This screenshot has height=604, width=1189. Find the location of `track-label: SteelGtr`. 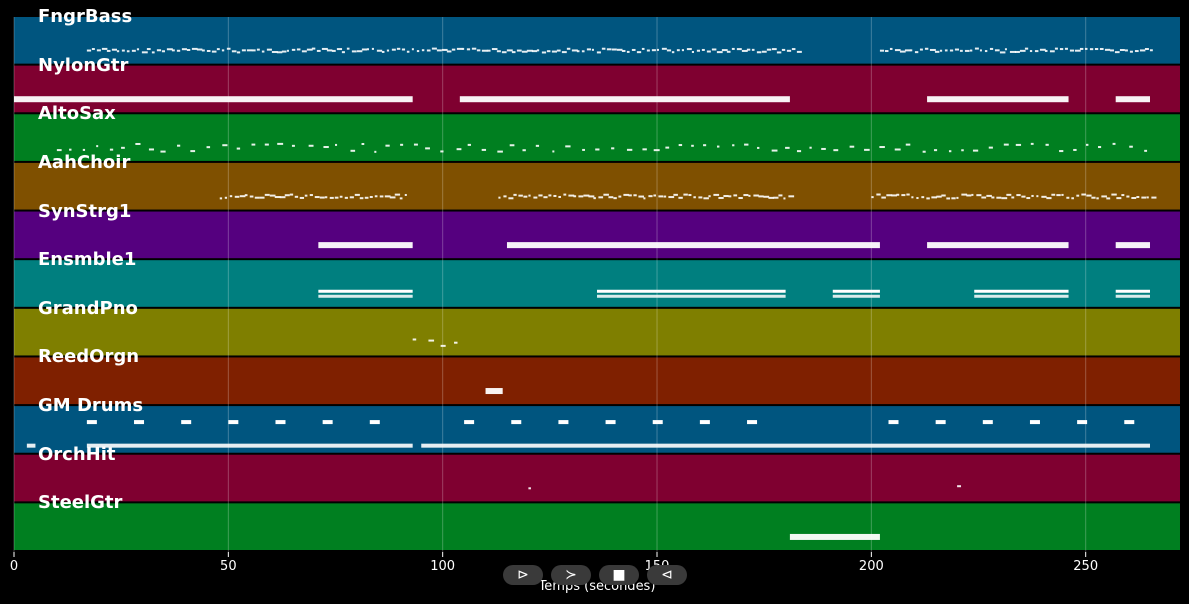

track-label: SteelGtr is located at coordinates (80, 503).